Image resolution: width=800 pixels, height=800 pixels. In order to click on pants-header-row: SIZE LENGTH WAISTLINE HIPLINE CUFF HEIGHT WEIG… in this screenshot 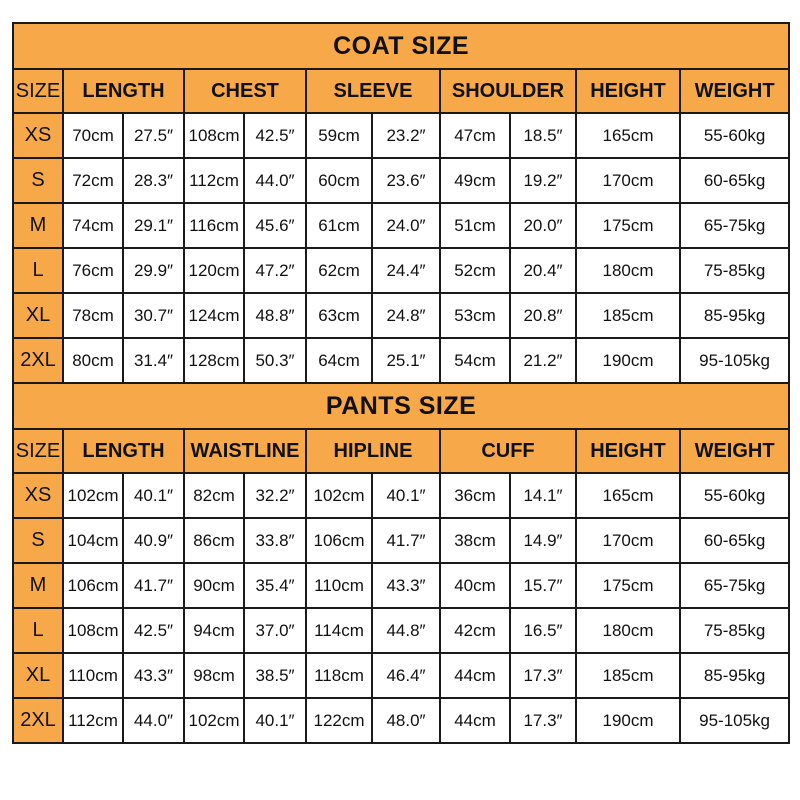, I will do `click(401, 451)`.